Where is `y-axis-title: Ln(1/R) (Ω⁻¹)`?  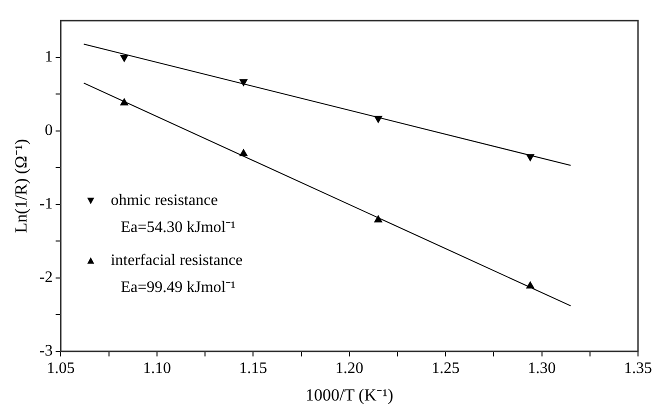 y-axis-title: Ln(1/R) (Ω⁻¹) is located at coordinates (21, 186).